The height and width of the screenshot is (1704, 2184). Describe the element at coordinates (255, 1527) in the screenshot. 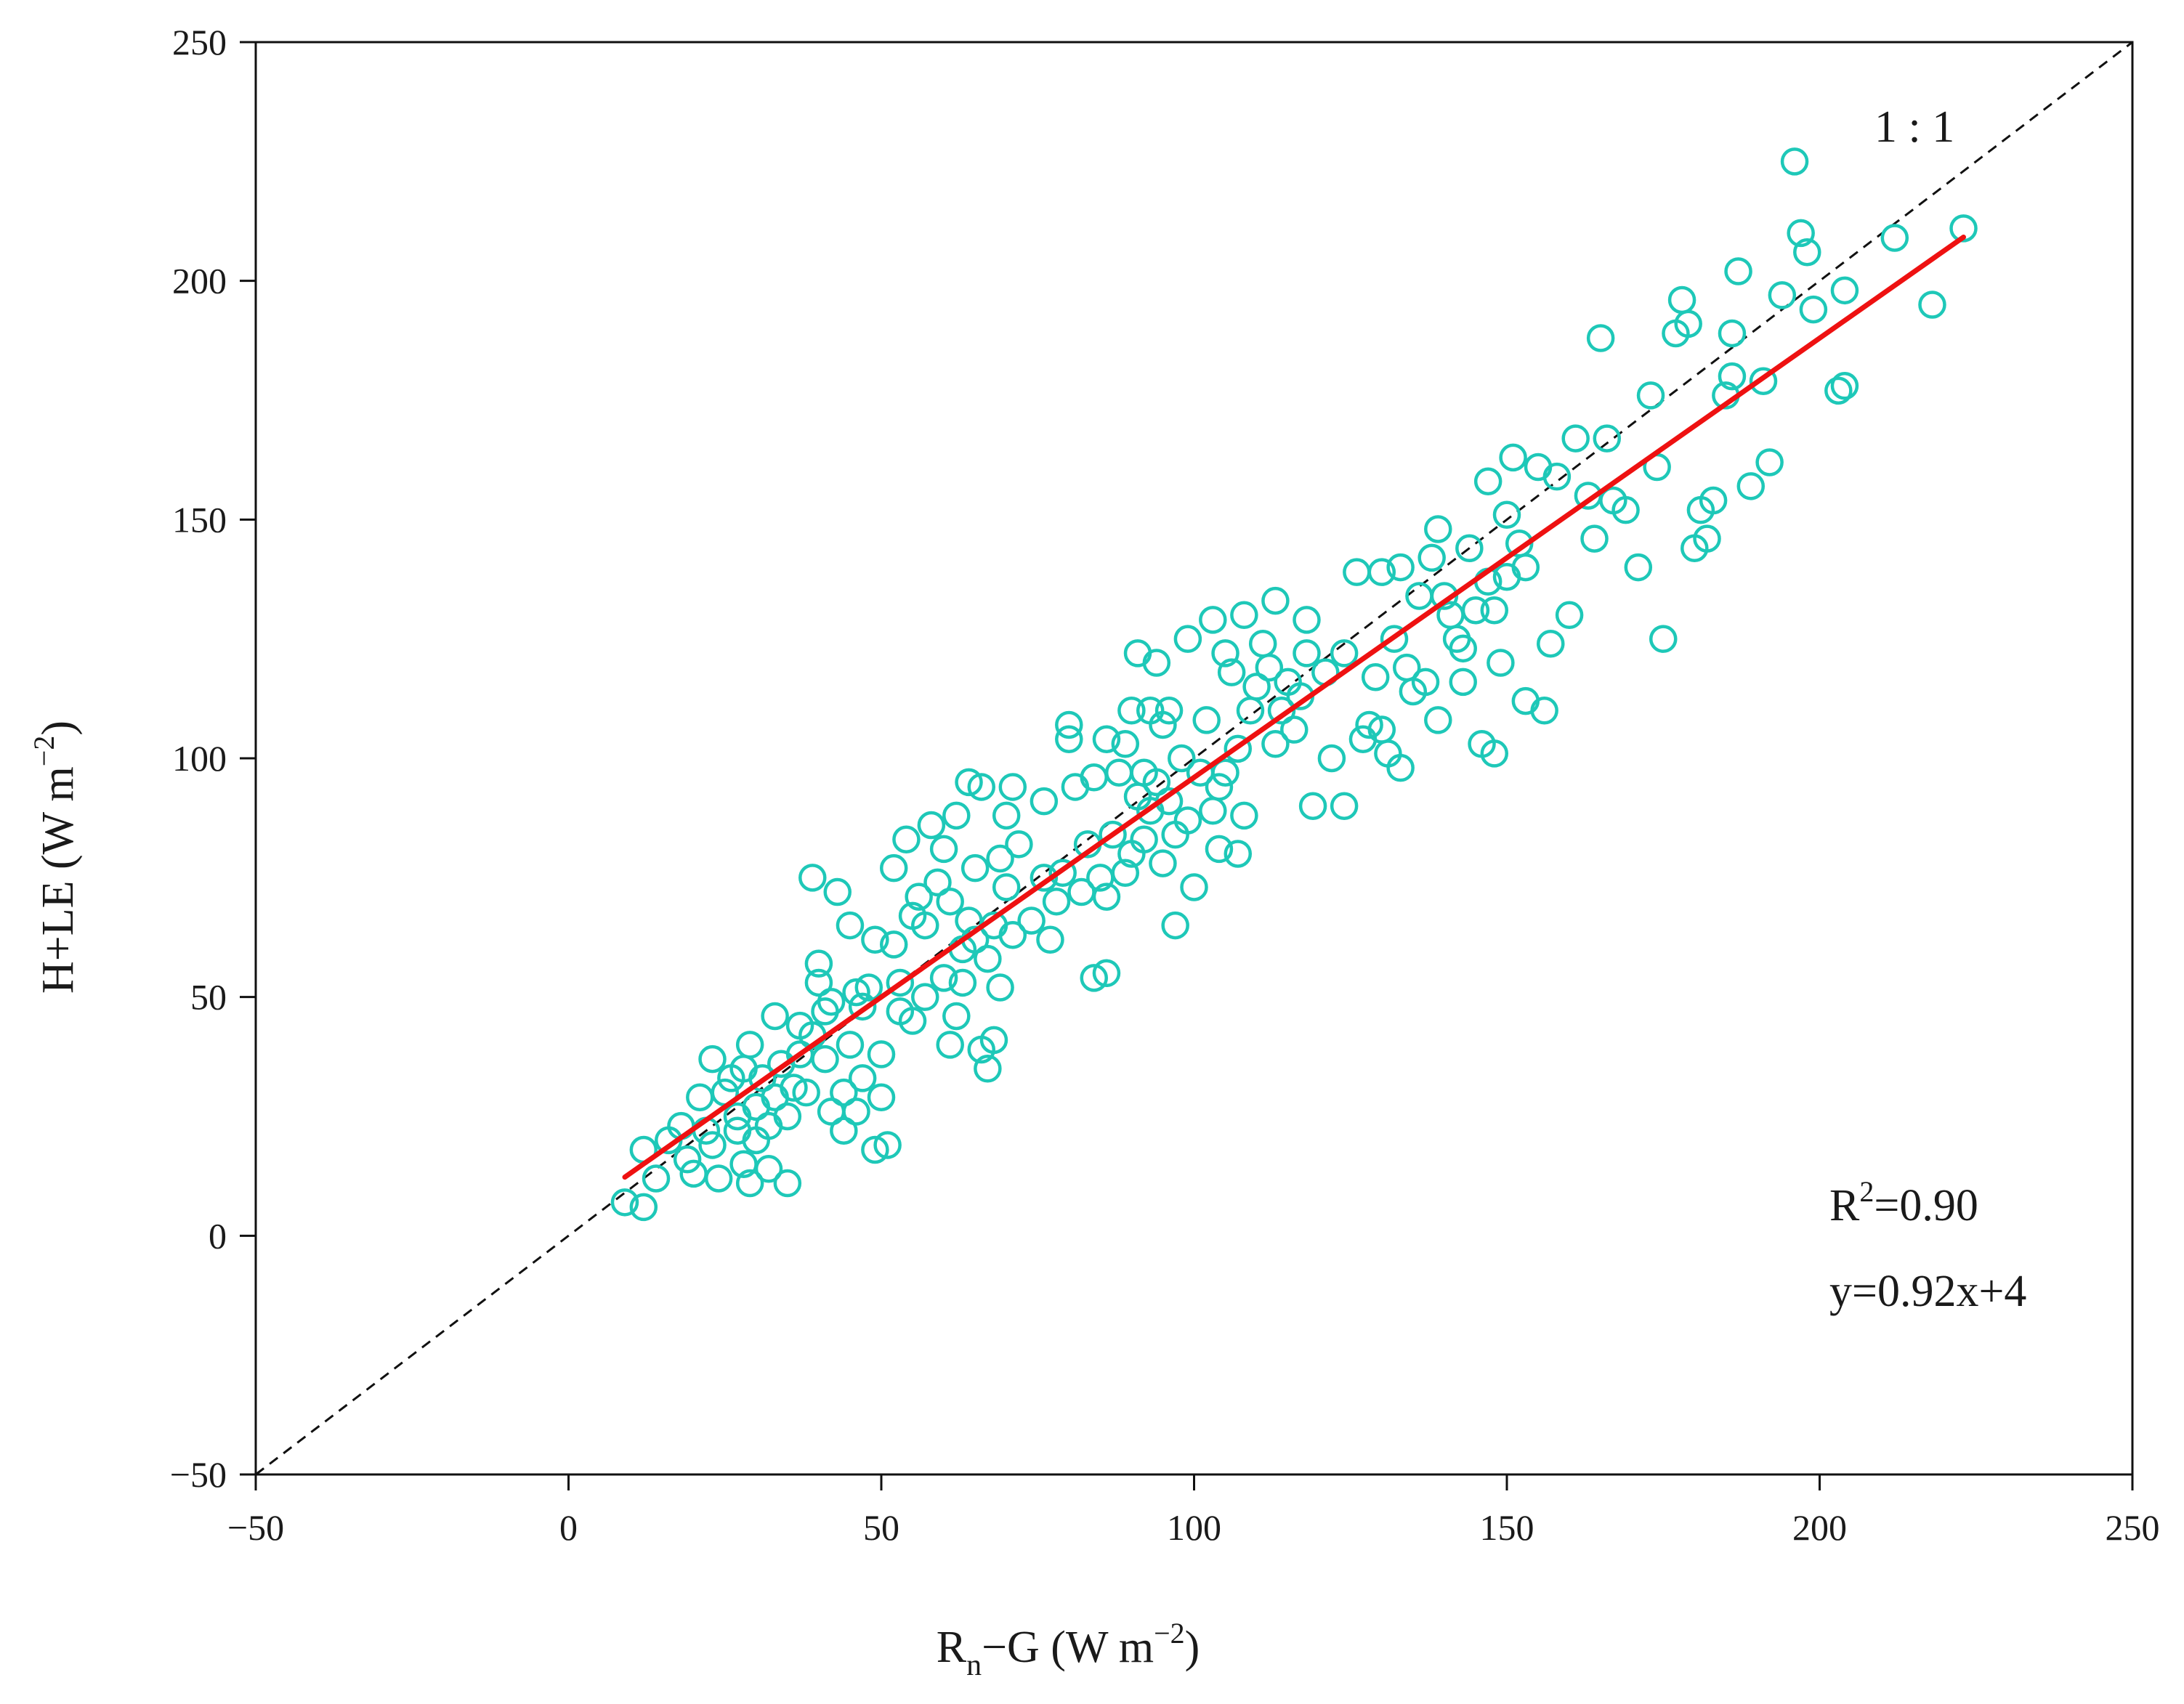

I see `x-tick-label: −50` at that location.